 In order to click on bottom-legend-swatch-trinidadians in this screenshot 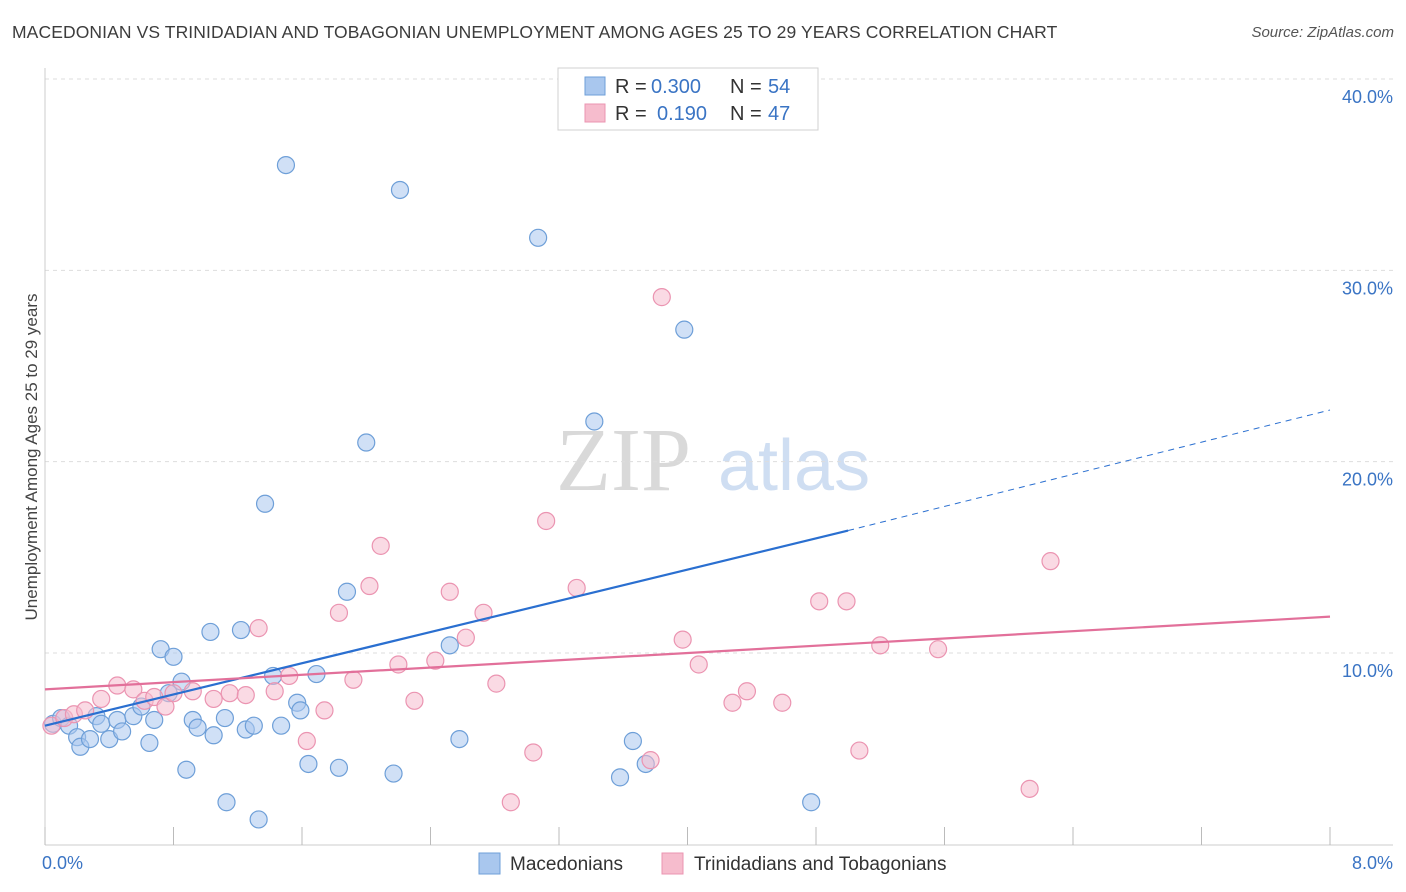, I will do `click(672, 863)`.